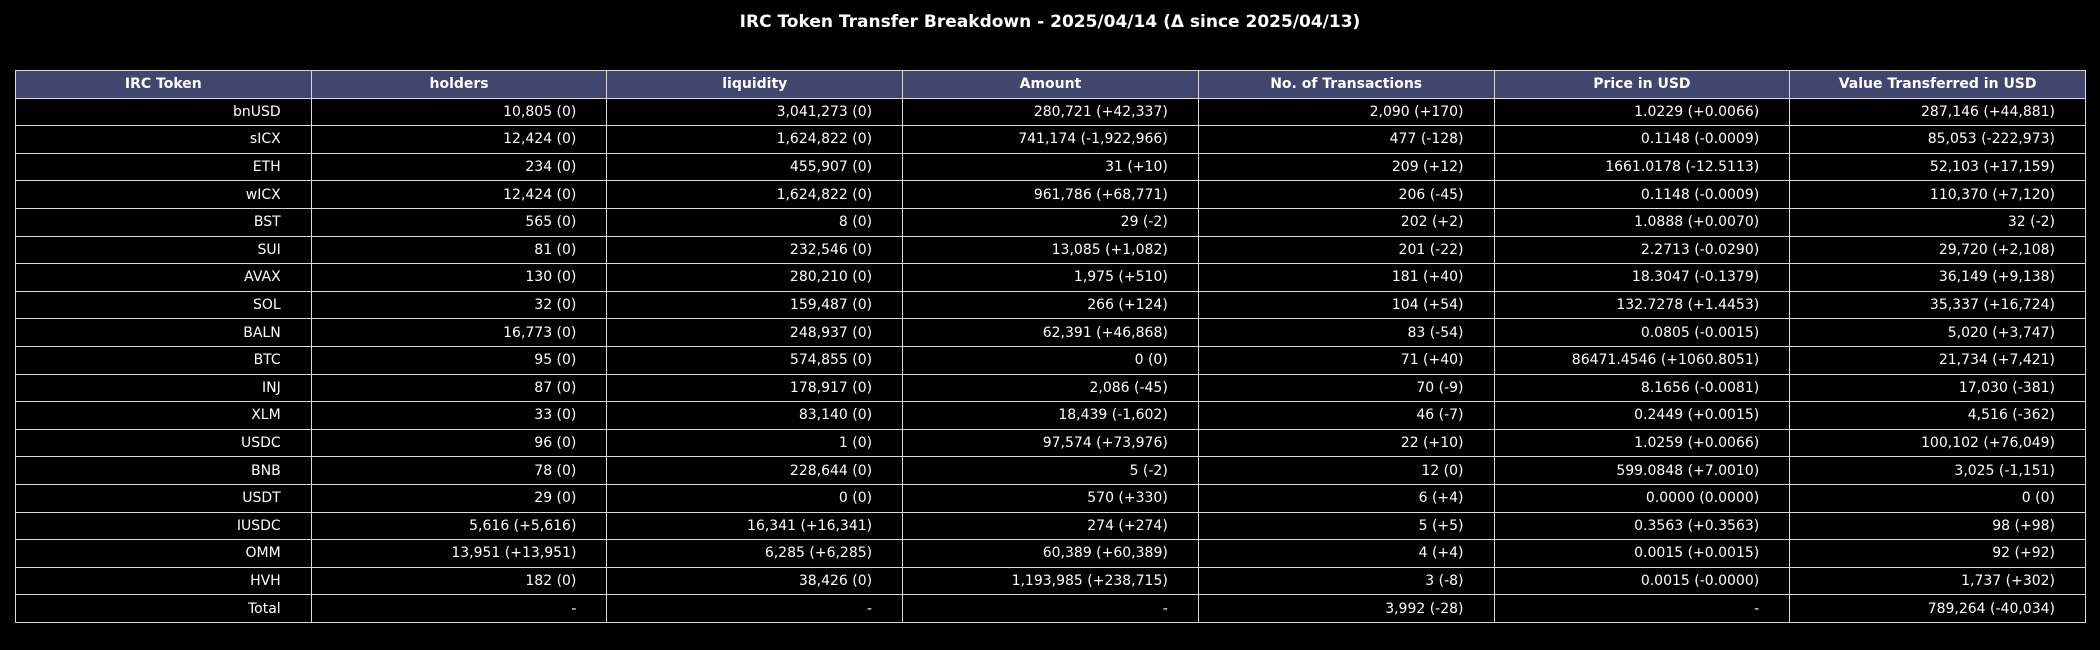 The width and height of the screenshot is (2100, 650). Describe the element at coordinates (163, 139) in the screenshot. I see `table-cell: sICX` at that location.